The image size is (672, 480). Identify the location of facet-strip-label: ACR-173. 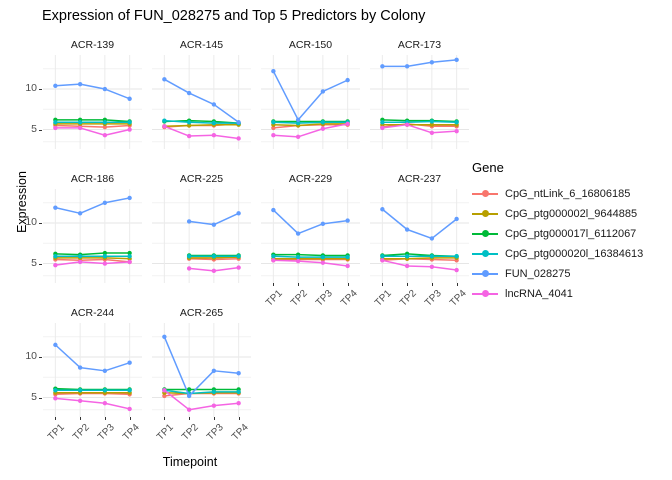
(419, 45).